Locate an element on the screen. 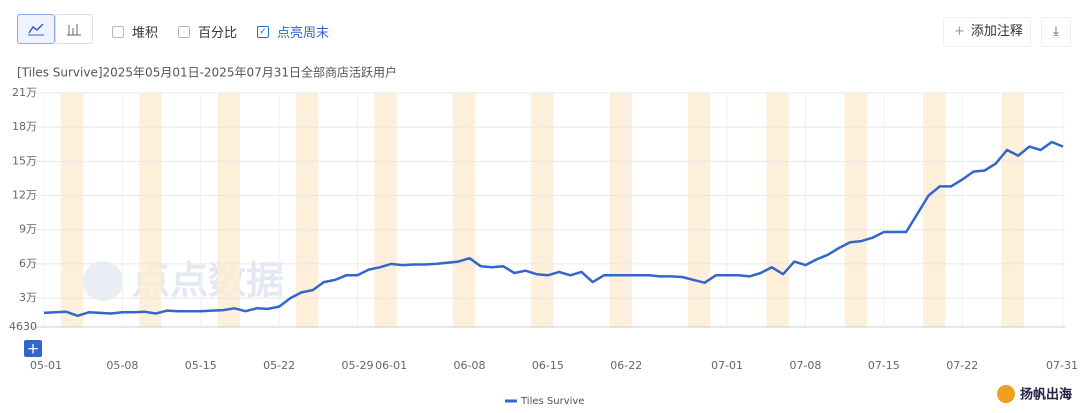 This screenshot has width=1080, height=413. label: 百分比 is located at coordinates (218, 33).